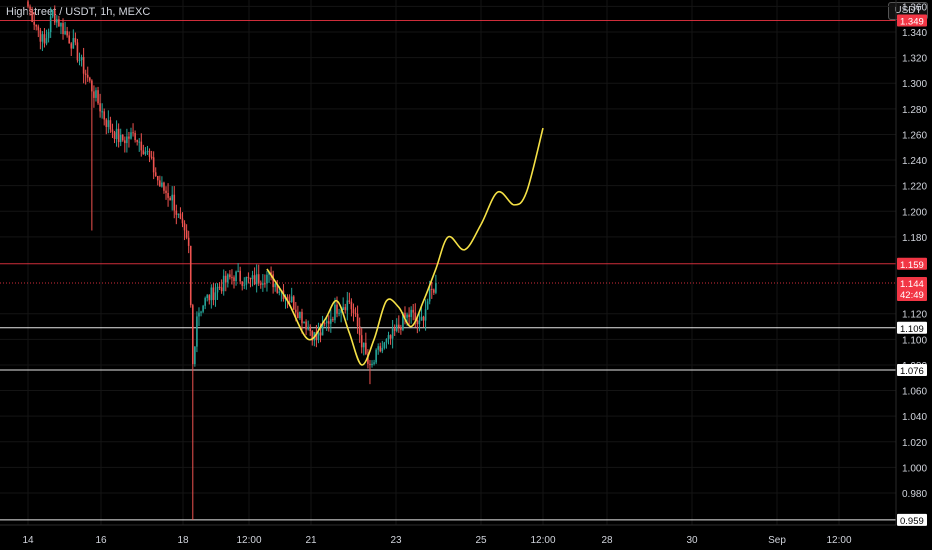 The height and width of the screenshot is (550, 932). Describe the element at coordinates (914, 161) in the screenshot. I see `price-tick-label: 1.240` at that location.